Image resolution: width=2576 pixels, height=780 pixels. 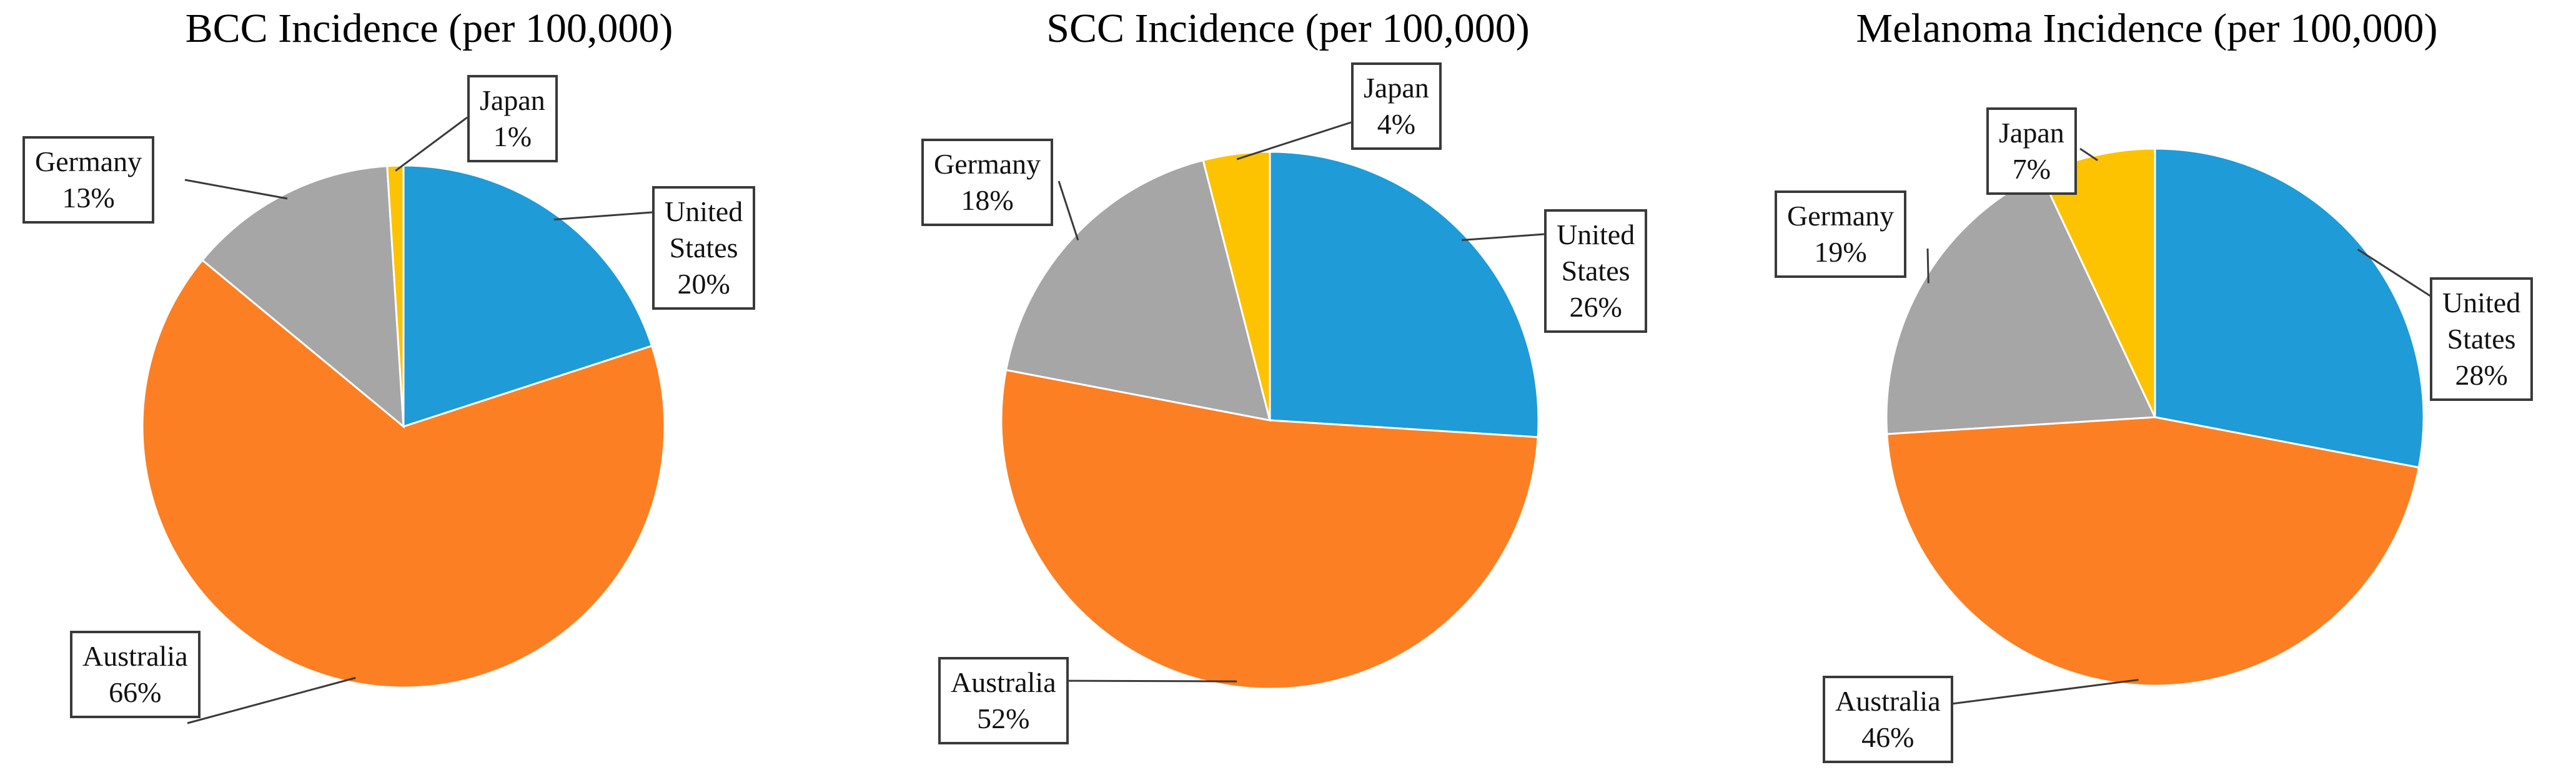 What do you see at coordinates (1396, 106) in the screenshot?
I see `data-label-japan: Japan 4%` at bounding box center [1396, 106].